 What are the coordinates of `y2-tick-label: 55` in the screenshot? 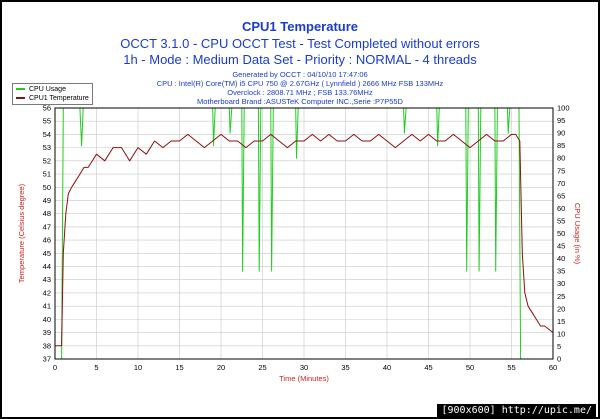 It's located at (561, 220).